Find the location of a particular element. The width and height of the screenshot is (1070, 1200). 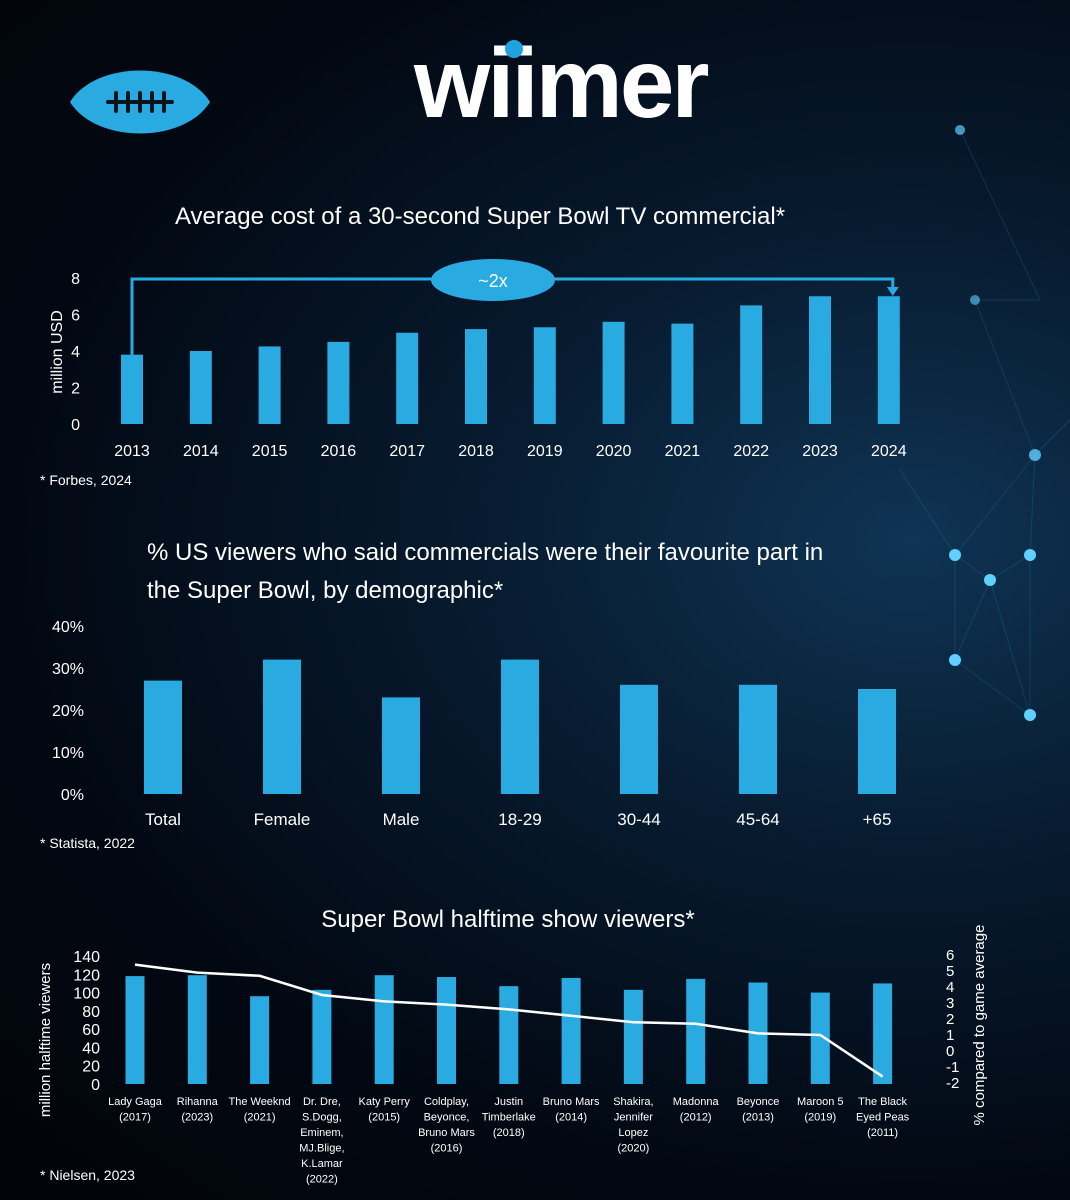

chart2-xtick: Total is located at coordinates (163, 819).